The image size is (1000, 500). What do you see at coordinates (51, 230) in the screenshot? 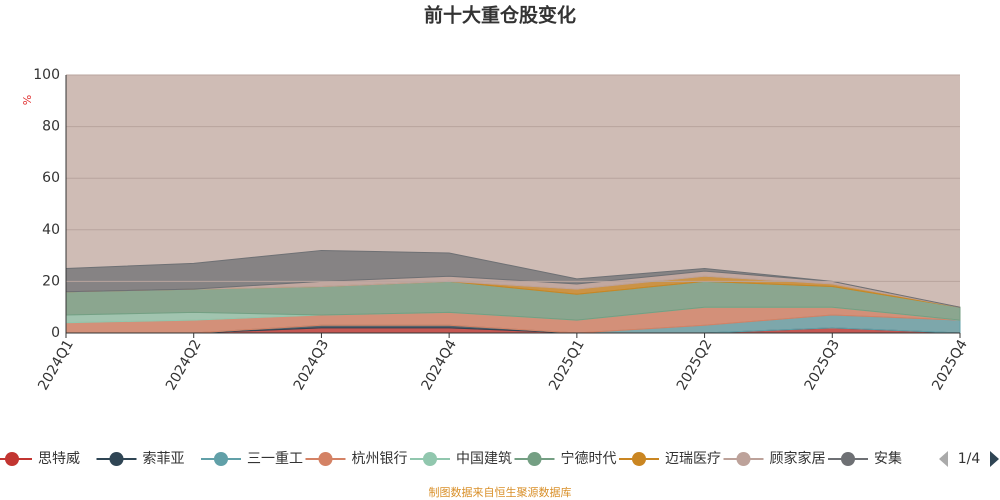
I see `y-tick-label: 40` at bounding box center [51, 230].